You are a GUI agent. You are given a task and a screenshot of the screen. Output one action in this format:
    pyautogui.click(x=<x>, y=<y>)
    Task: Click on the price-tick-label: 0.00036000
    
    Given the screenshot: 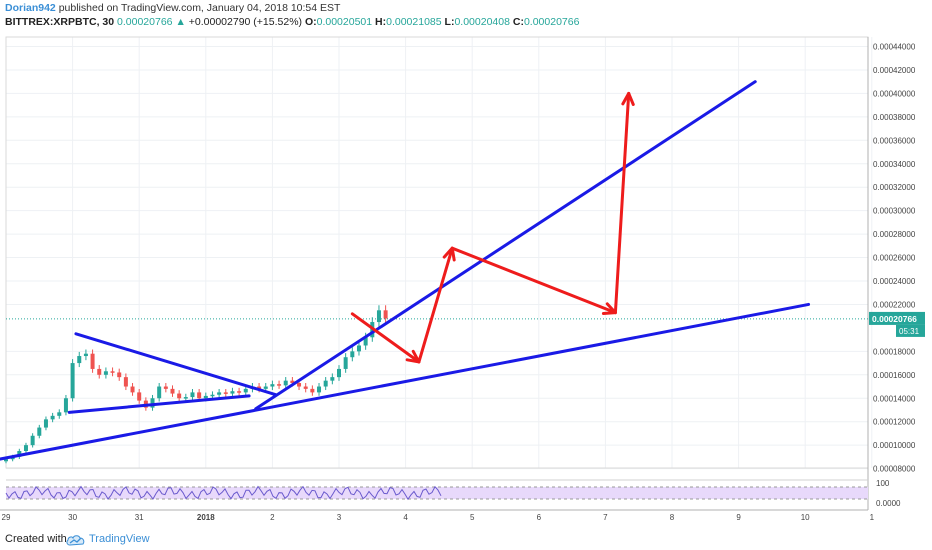 What is the action you would take?
    pyautogui.click(x=894, y=140)
    